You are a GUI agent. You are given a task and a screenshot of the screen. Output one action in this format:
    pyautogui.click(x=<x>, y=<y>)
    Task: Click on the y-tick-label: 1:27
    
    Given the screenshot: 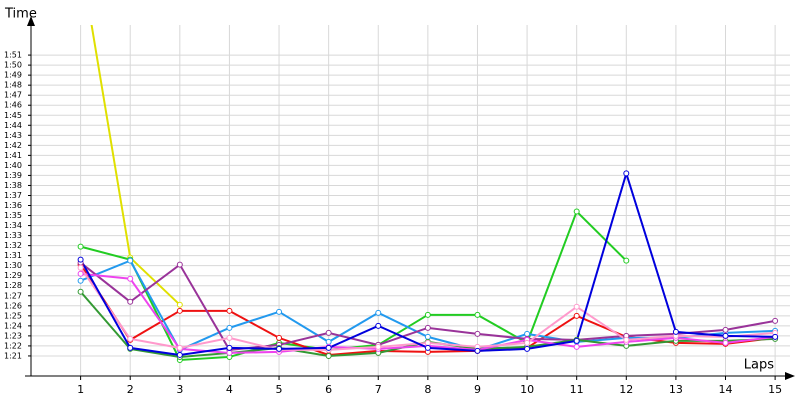 What is the action you would take?
    pyautogui.click(x=13, y=295)
    